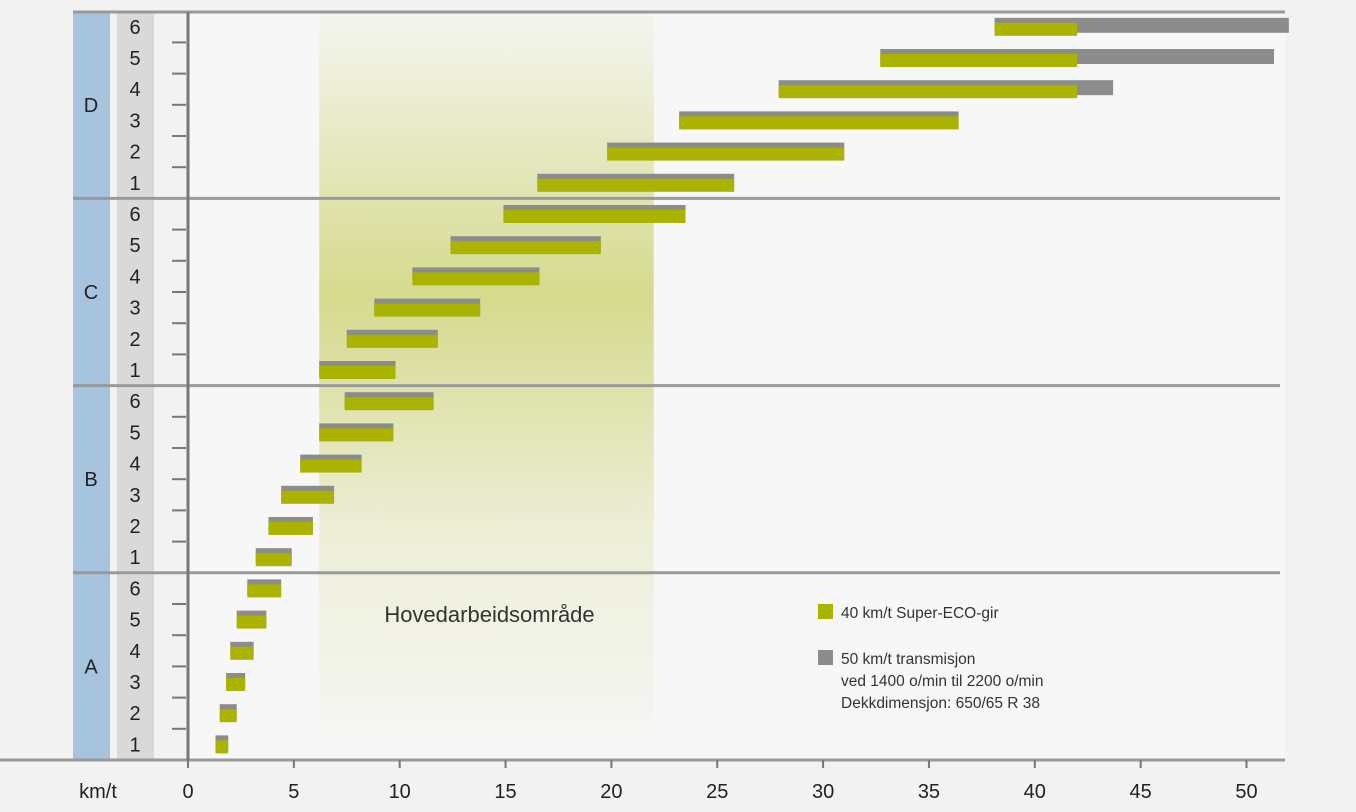 This screenshot has height=812, width=1356. Describe the element at coordinates (717, 792) in the screenshot. I see `x-tick-label: 25` at that location.